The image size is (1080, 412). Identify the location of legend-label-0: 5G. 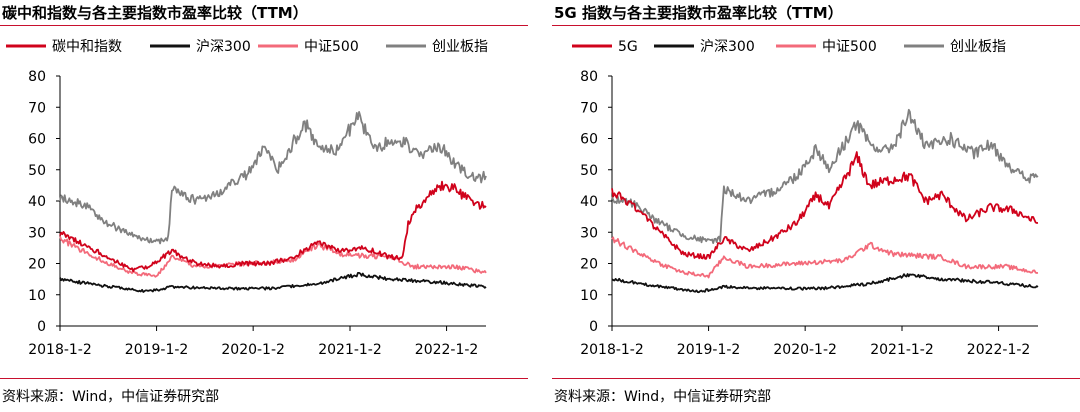
(628, 47).